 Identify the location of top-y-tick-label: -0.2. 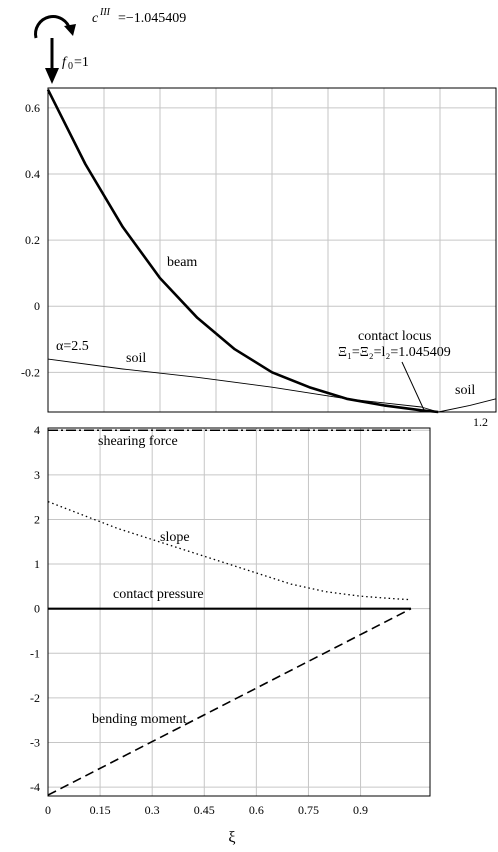
(30, 372).